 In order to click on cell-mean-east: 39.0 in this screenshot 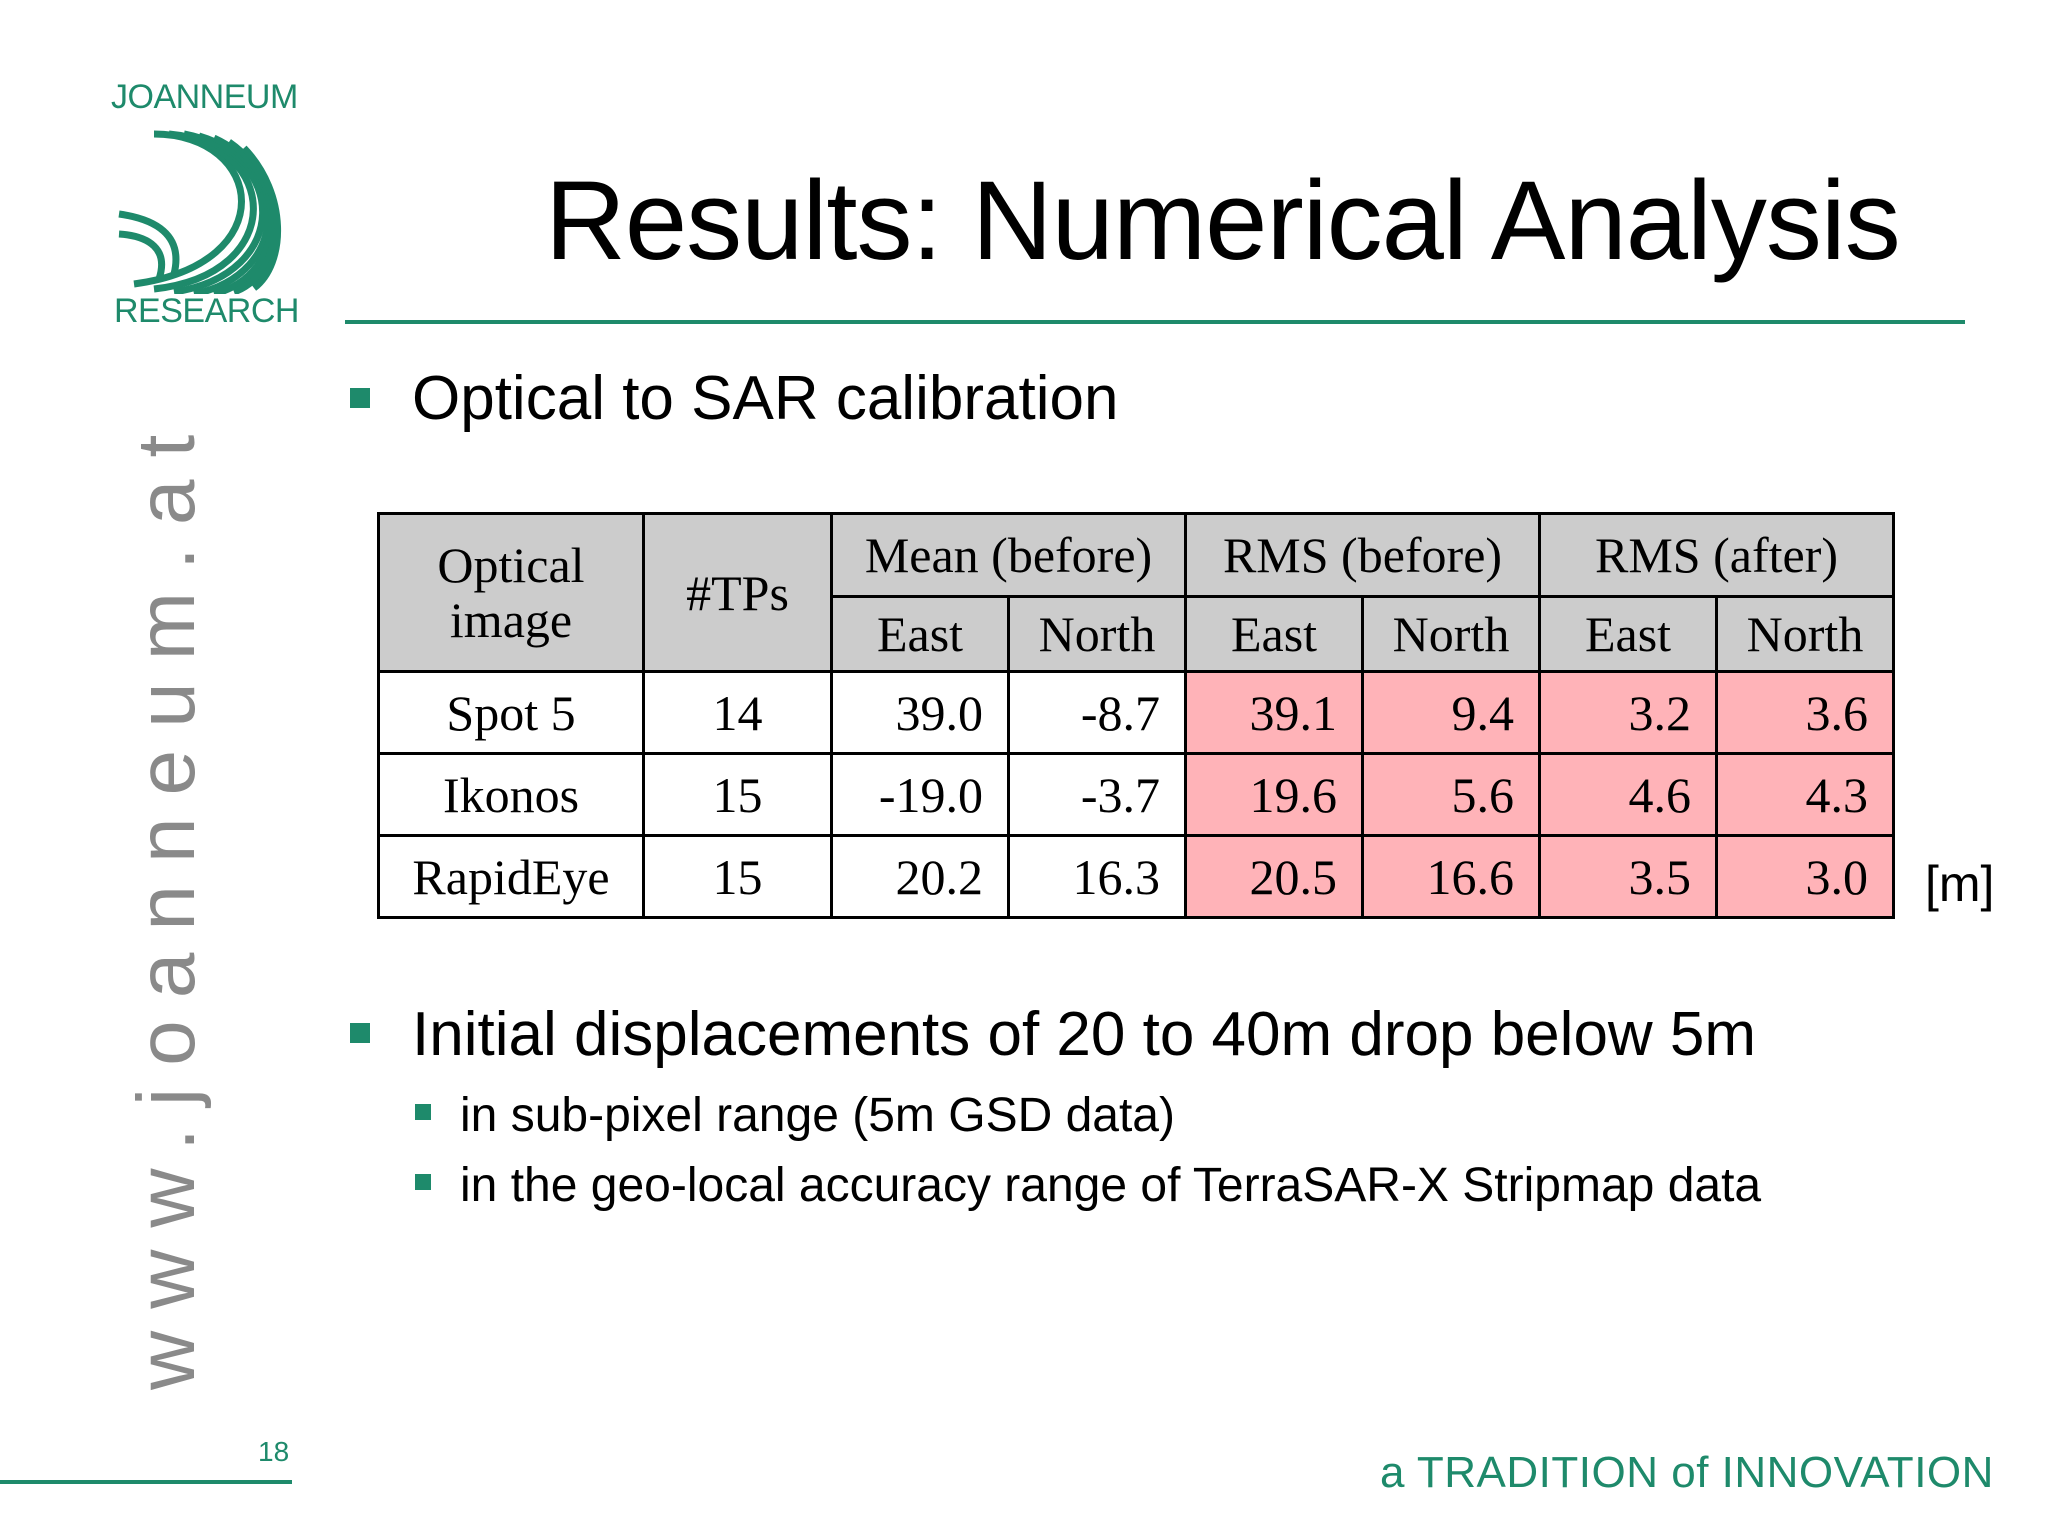, I will do `click(920, 712)`.